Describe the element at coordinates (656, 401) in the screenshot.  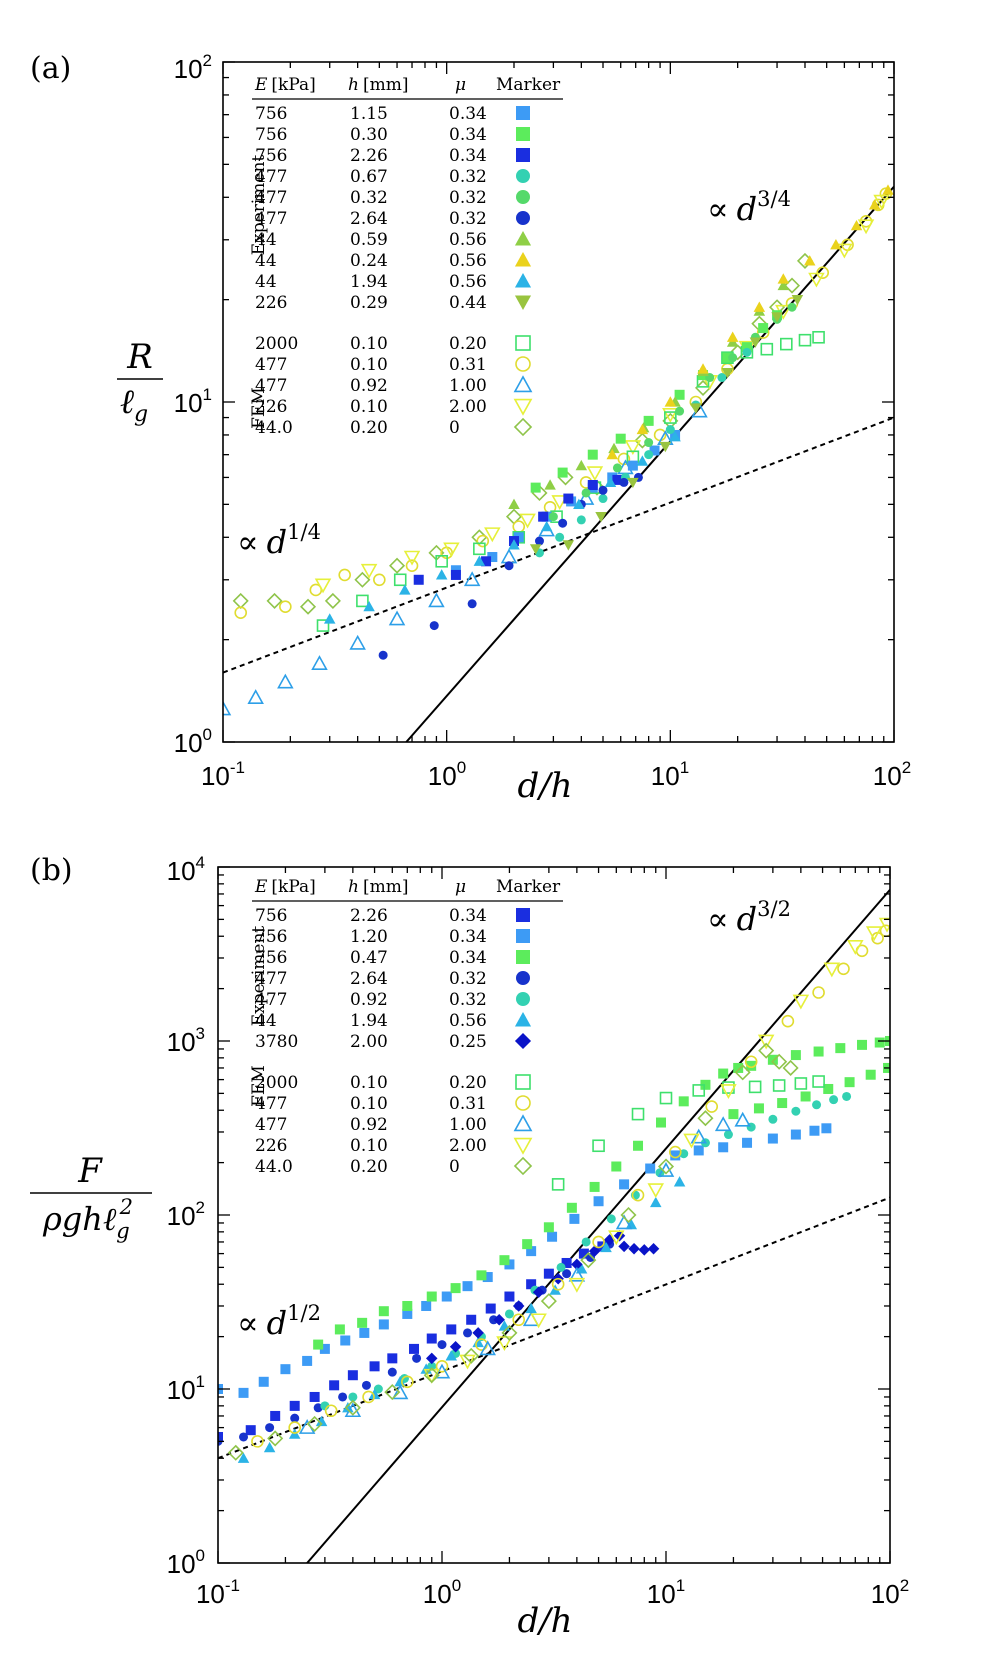
I see `series` at that location.